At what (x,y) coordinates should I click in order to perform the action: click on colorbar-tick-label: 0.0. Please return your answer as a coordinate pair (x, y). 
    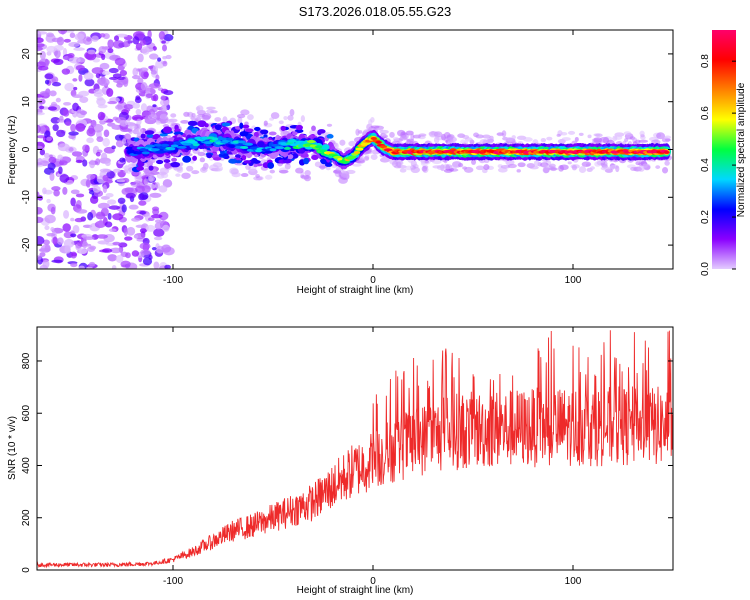
    Looking at the image, I should click on (705, 269).